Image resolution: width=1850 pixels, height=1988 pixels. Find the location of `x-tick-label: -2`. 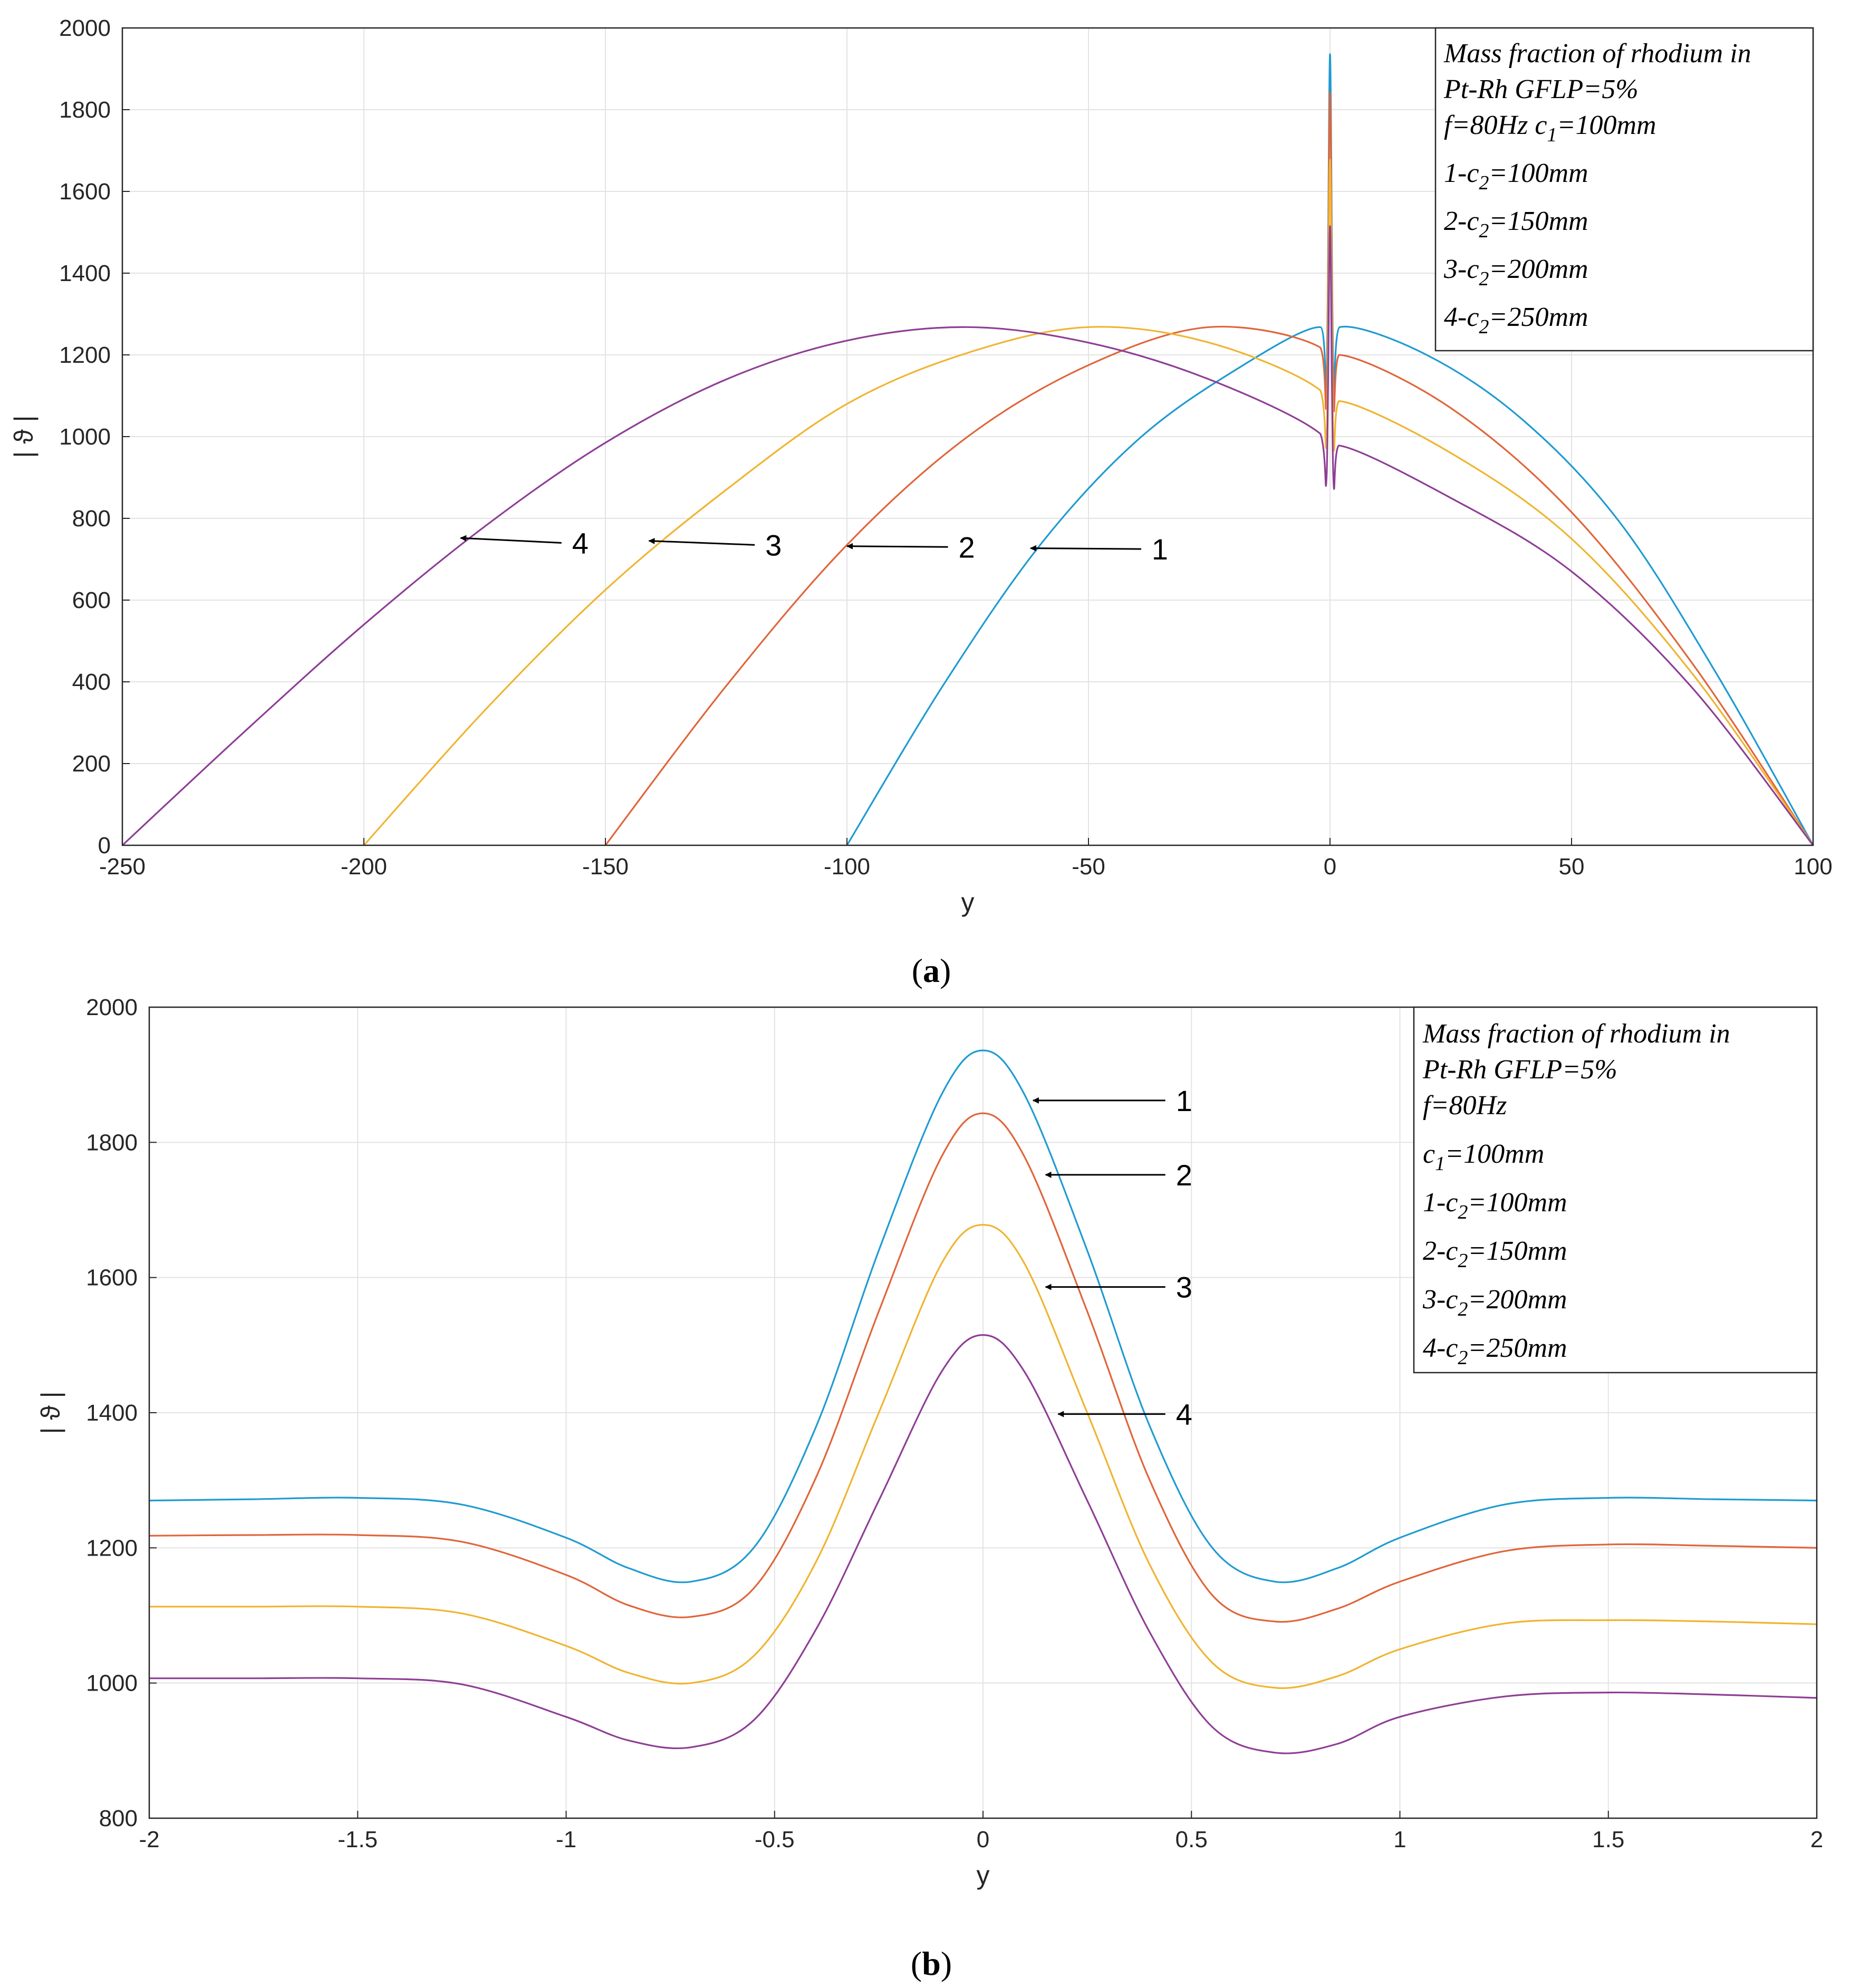

x-tick-label: -2 is located at coordinates (149, 1839).